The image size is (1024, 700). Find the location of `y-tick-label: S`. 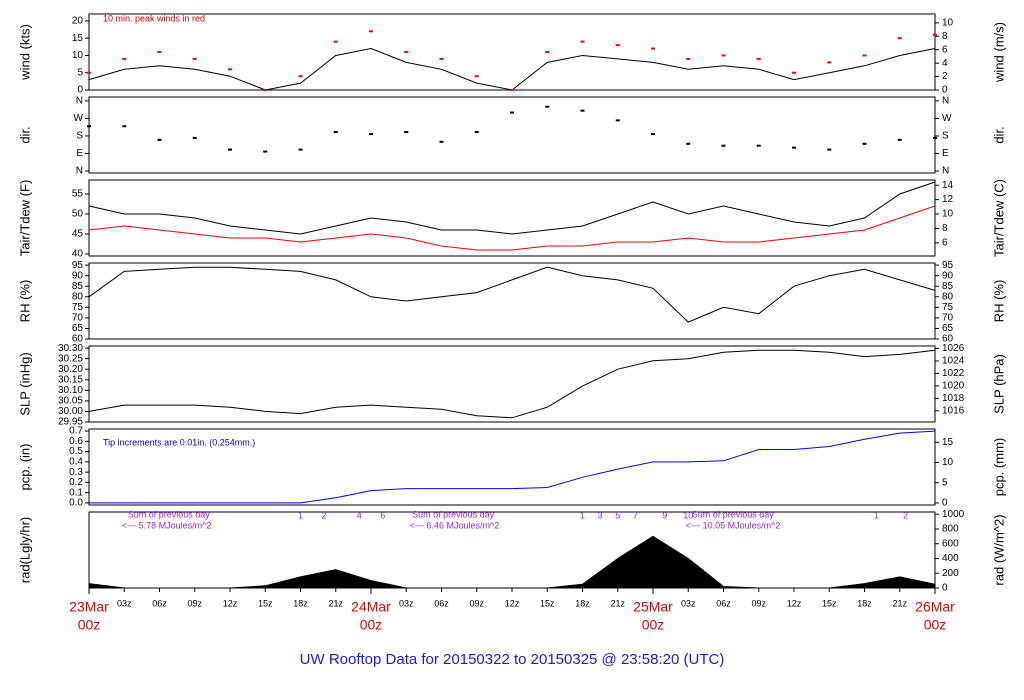

y-tick-label: S is located at coordinates (79, 136).